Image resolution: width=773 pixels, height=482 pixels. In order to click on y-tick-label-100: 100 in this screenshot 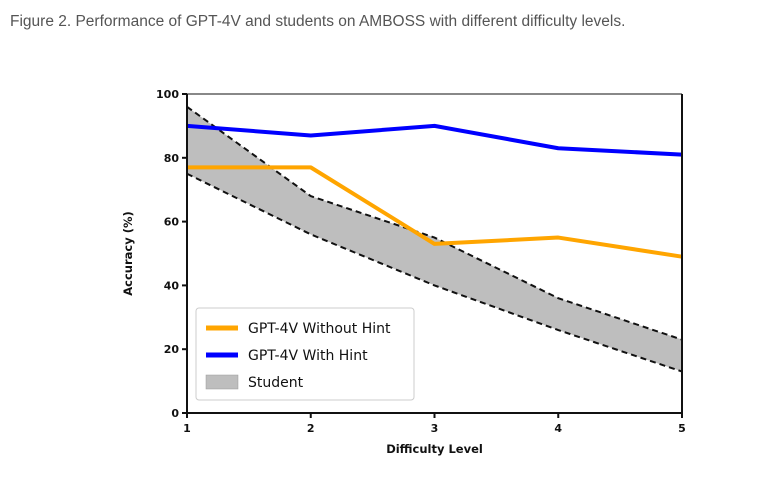, I will do `click(167, 94)`.